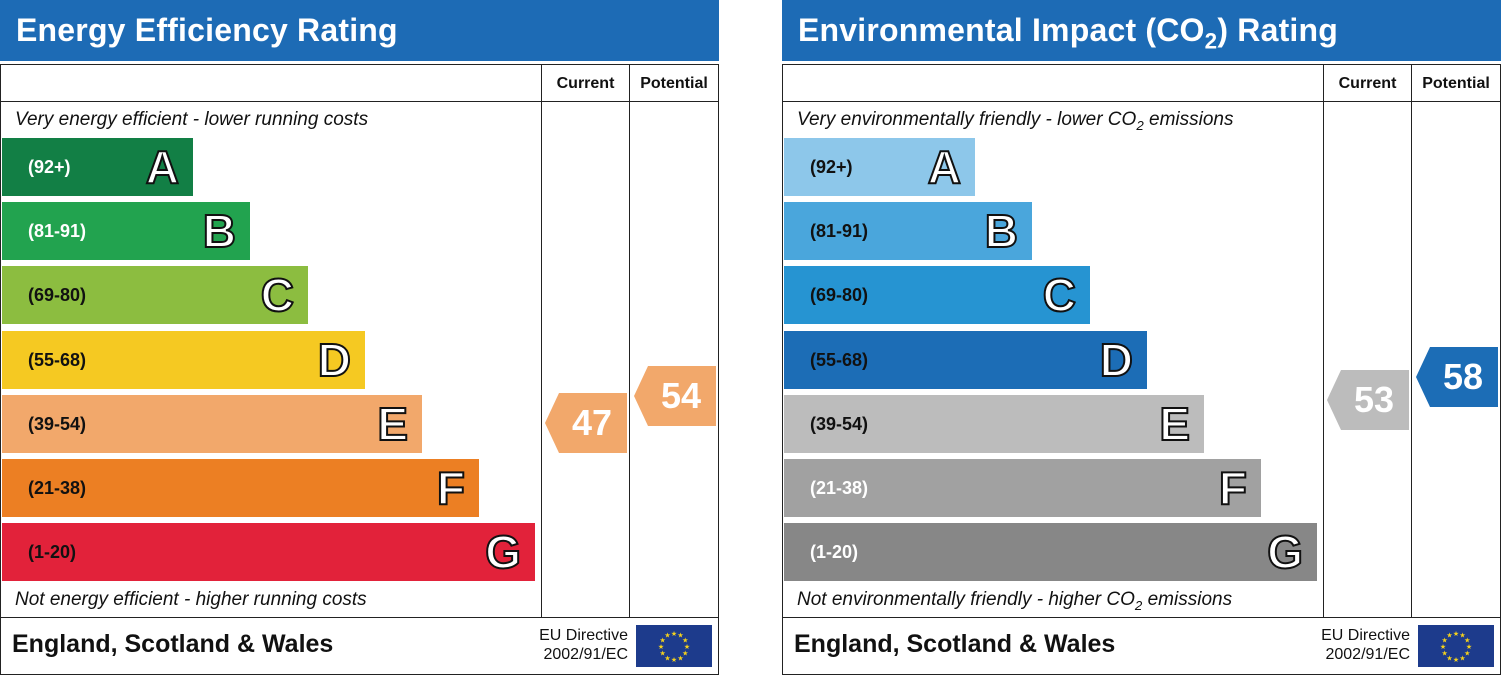  I want to click on rating-bar-e: (39-54) E, so click(994, 424).